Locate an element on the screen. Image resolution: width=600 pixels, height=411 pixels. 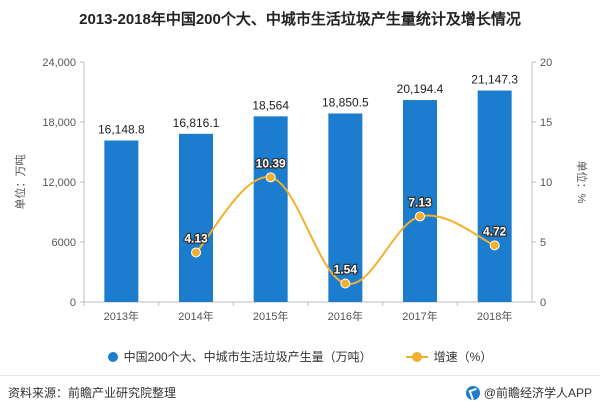
y-tick-right-label: 10 is located at coordinates (546, 183).